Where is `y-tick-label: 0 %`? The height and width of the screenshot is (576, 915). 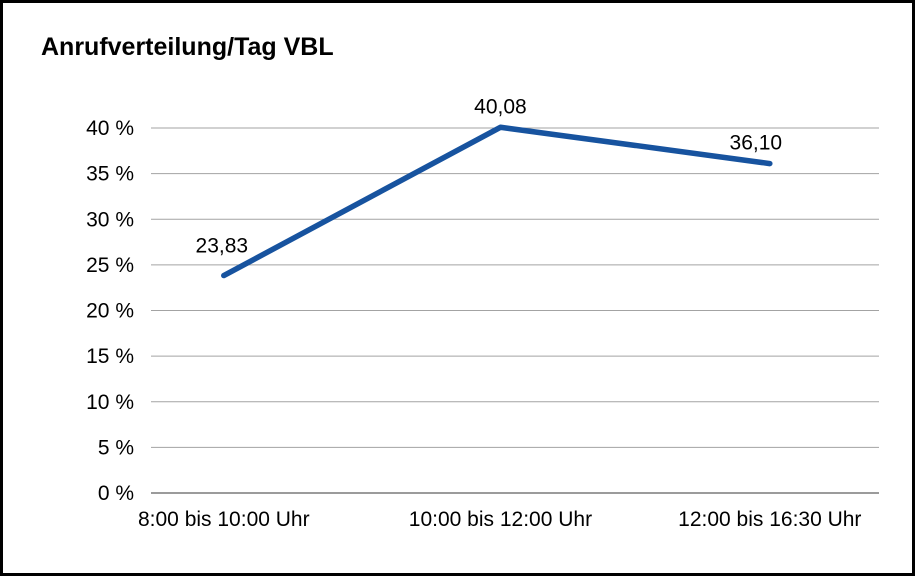
y-tick-label: 0 % is located at coordinates (116, 493).